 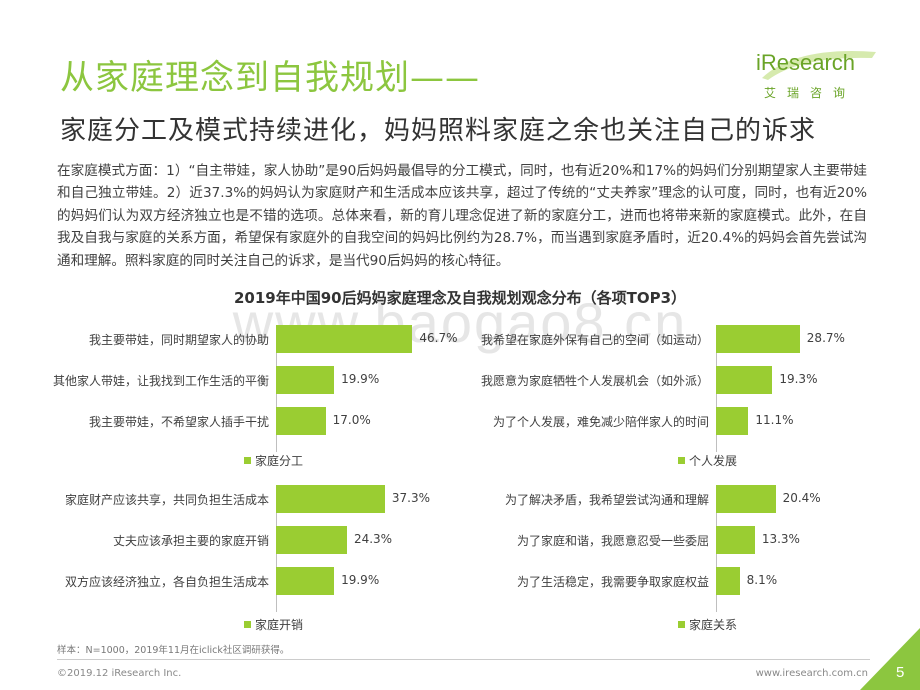 What do you see at coordinates (713, 461) in the screenshot?
I see `legend-label: 个人发展` at bounding box center [713, 461].